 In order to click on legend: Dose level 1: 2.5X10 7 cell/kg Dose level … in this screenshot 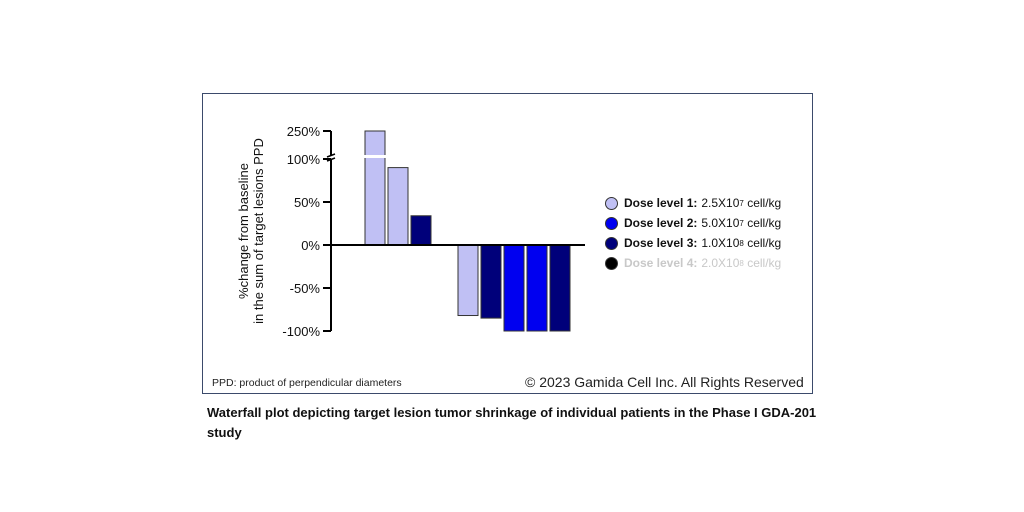, I will do `click(693, 233)`.